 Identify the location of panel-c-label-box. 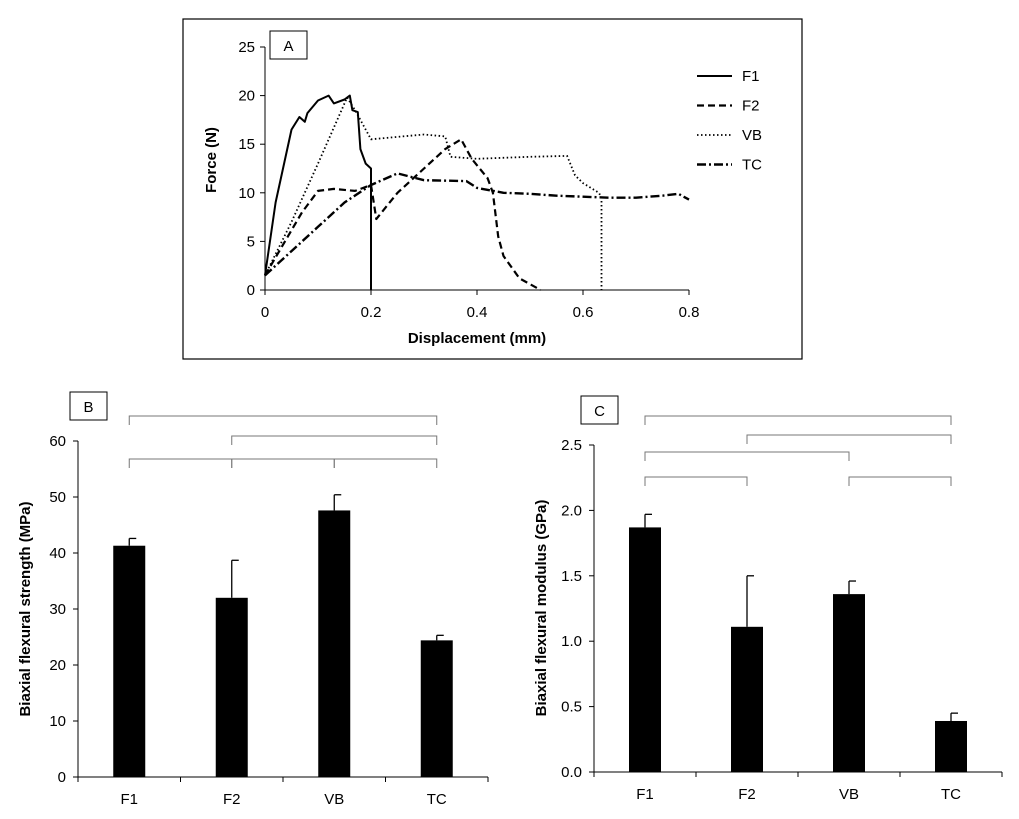
(599, 410).